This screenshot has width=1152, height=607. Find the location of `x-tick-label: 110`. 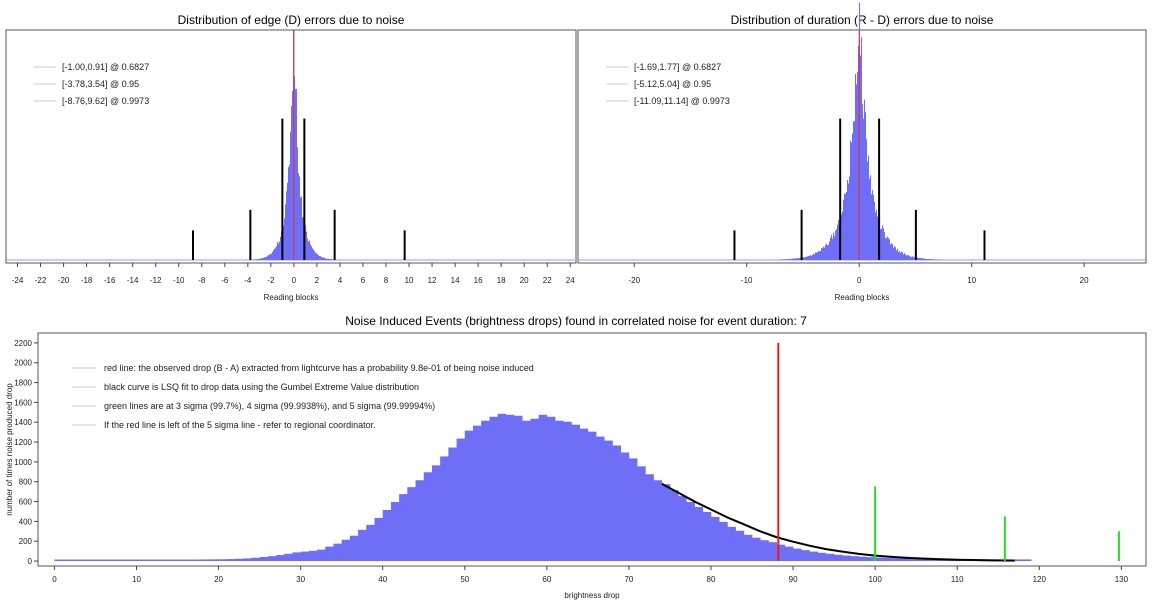

x-tick-label: 110 is located at coordinates (957, 579).